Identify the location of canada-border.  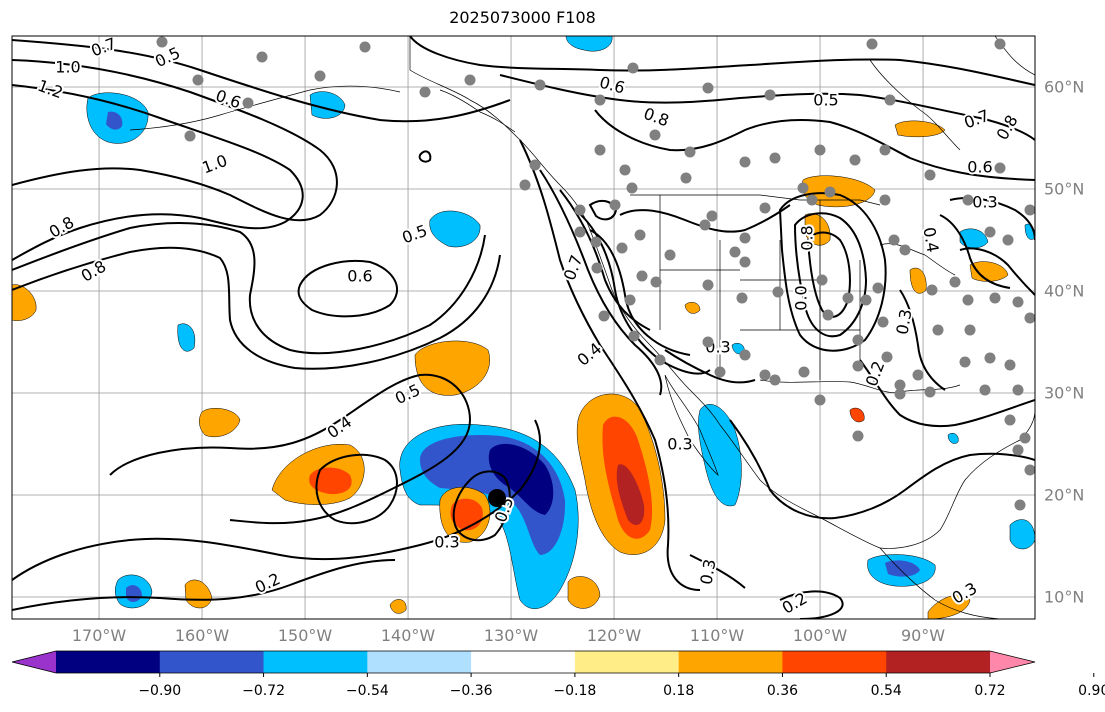
(755, 200).